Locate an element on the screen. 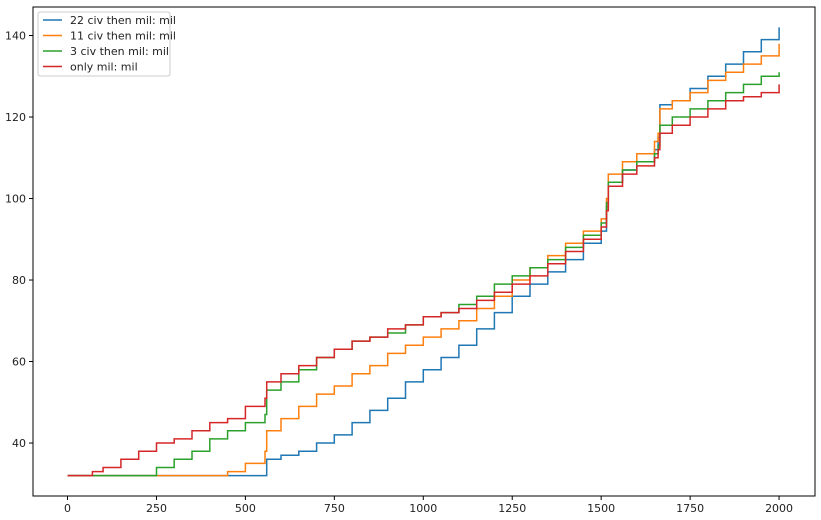  y-tick-label: 140 is located at coordinates (15, 36).